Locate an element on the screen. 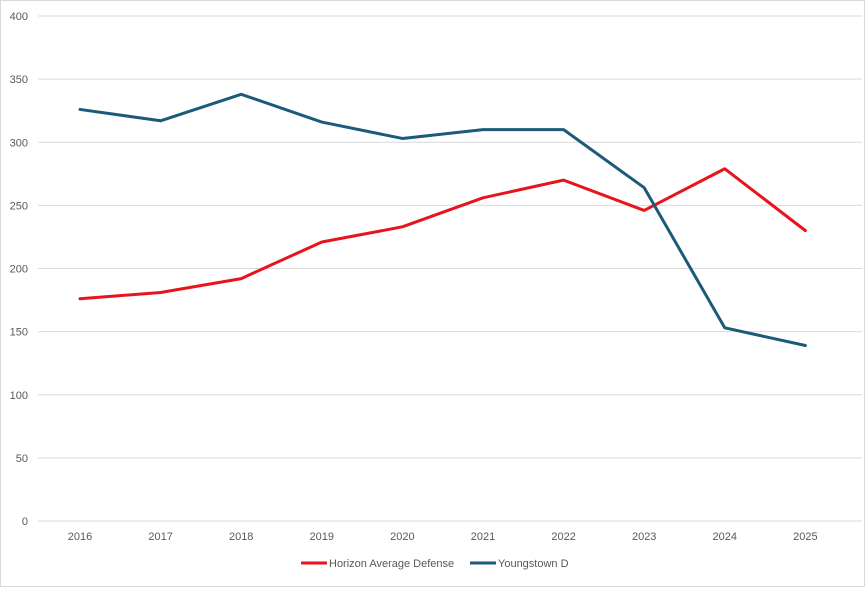 The height and width of the screenshot is (592, 865). x-tick-label-2022: 2022 is located at coordinates (563, 537).